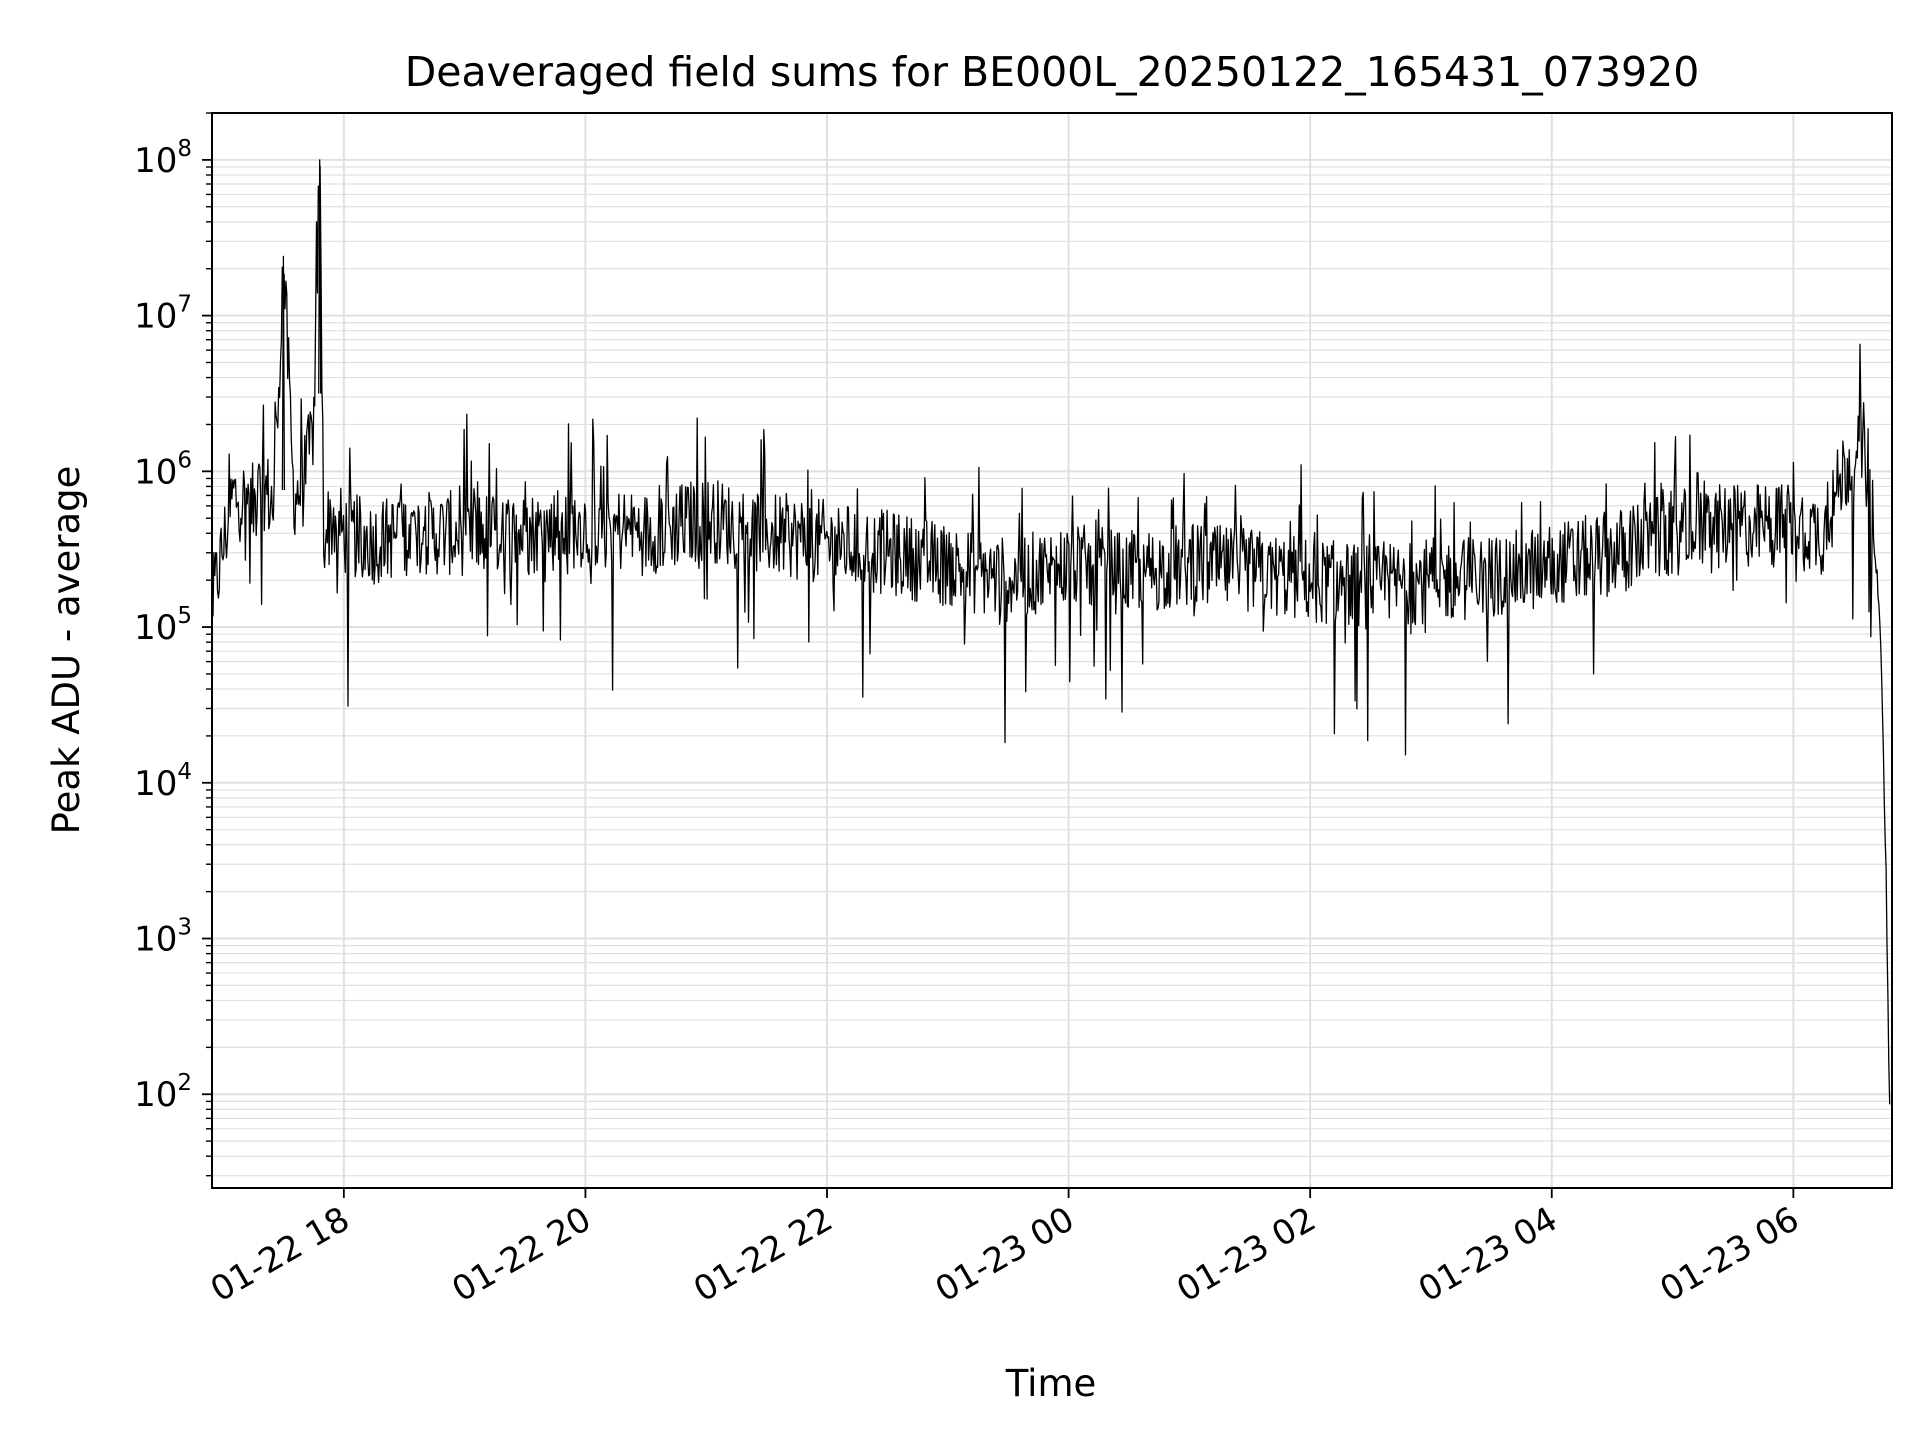 The image size is (1920, 1440). Describe the element at coordinates (163, 469) in the screenshot. I see `y-tick-label: 10⁶` at that location.